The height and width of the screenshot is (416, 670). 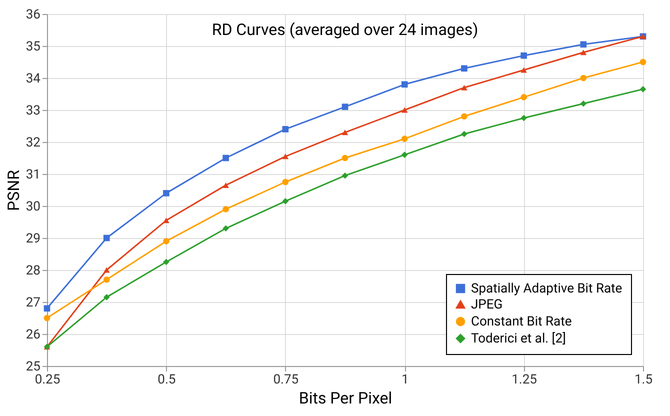 What do you see at coordinates (13, 190) in the screenshot?
I see `y-axis-title: PSNR` at bounding box center [13, 190].